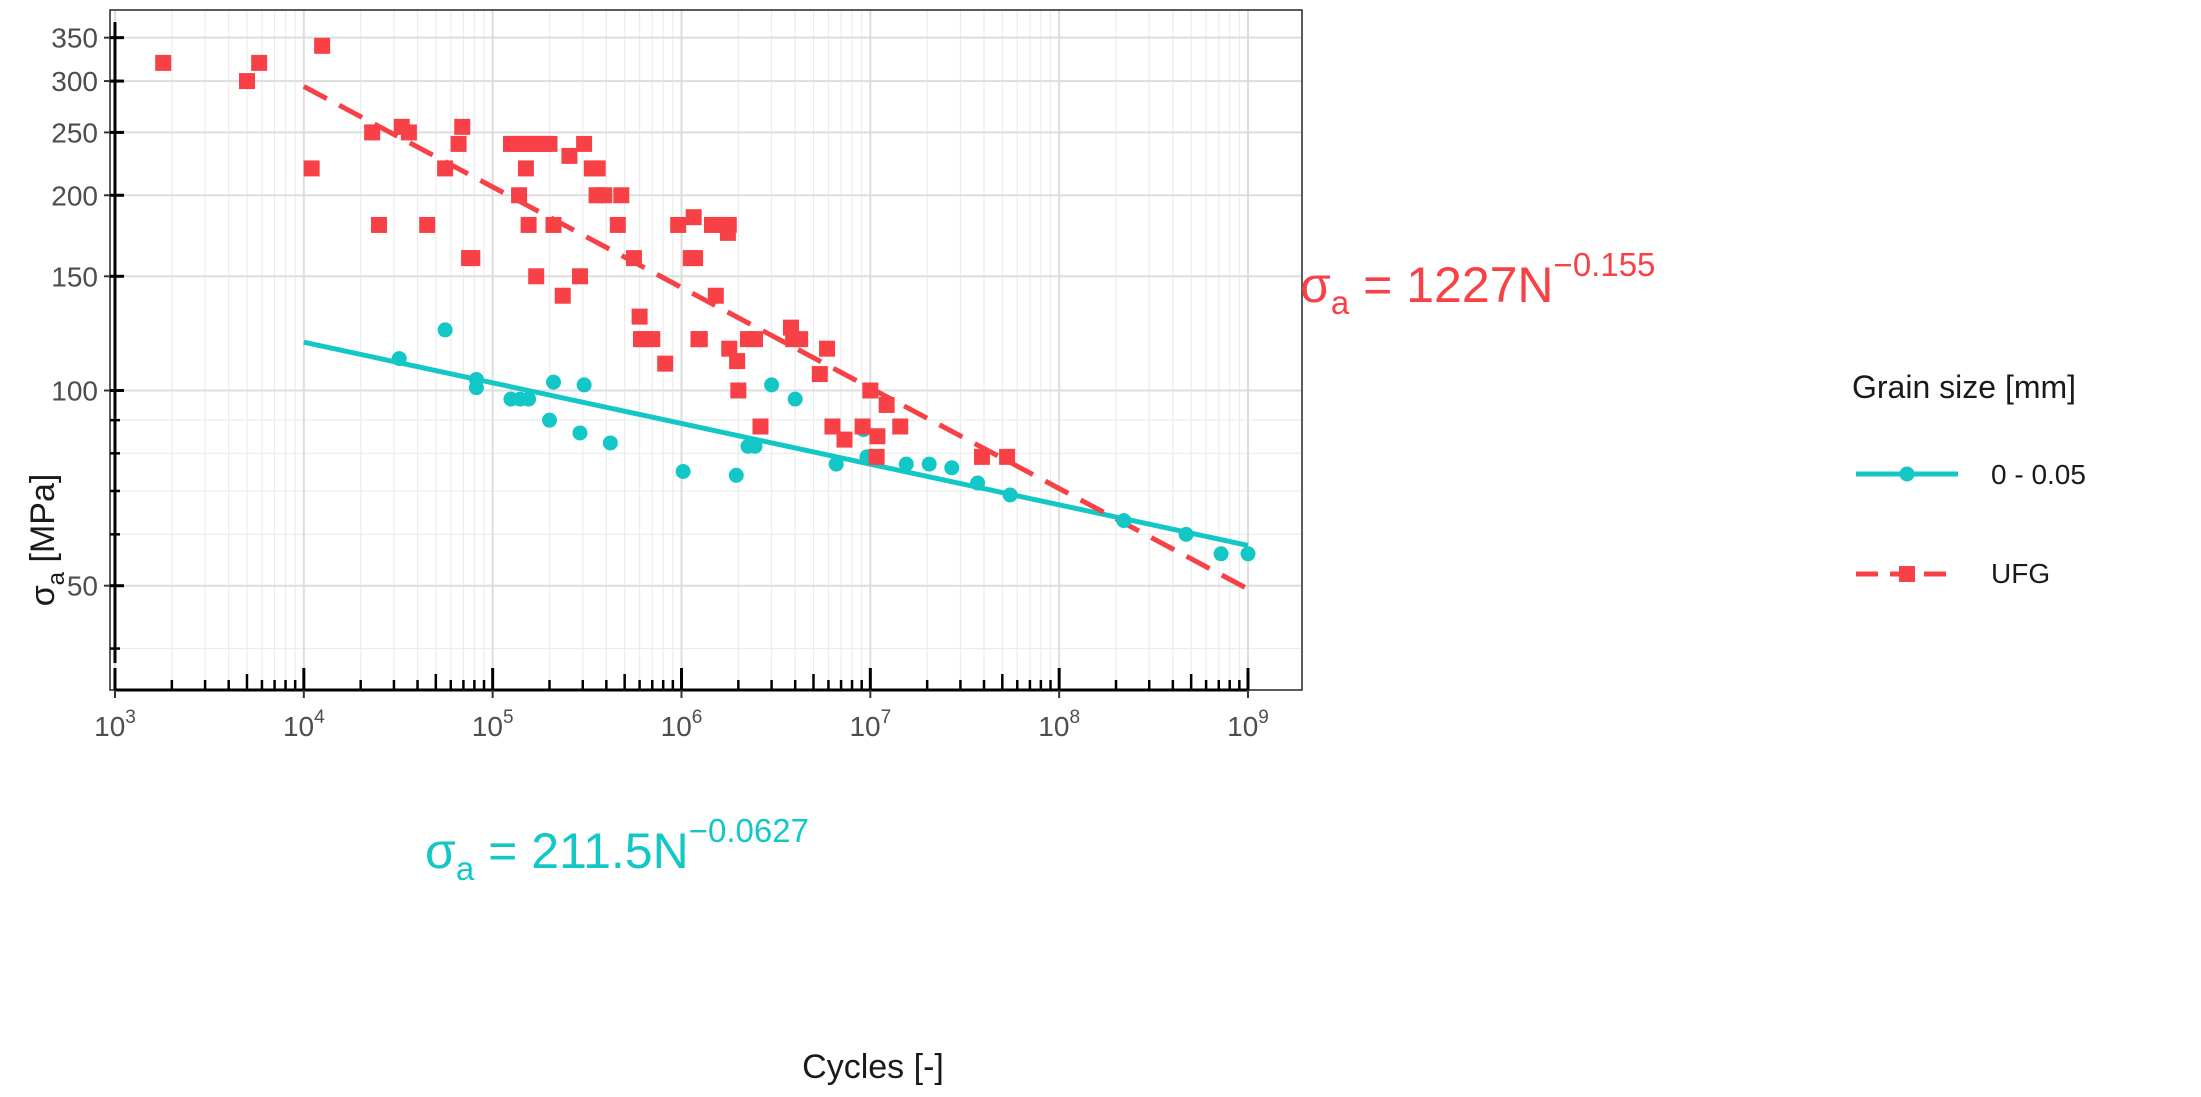 This screenshot has width=2201, height=1097. I want to click on x-tick-label: 10⁶, so click(682, 724).